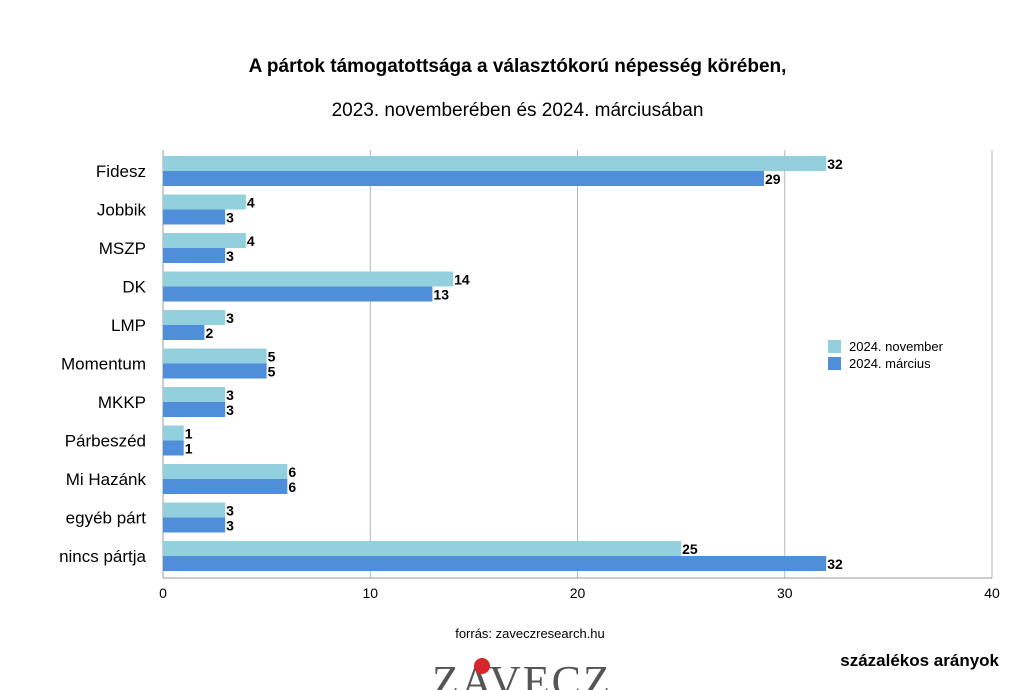 The width and height of the screenshot is (1035, 690). I want to click on data-label: 13, so click(441, 295).